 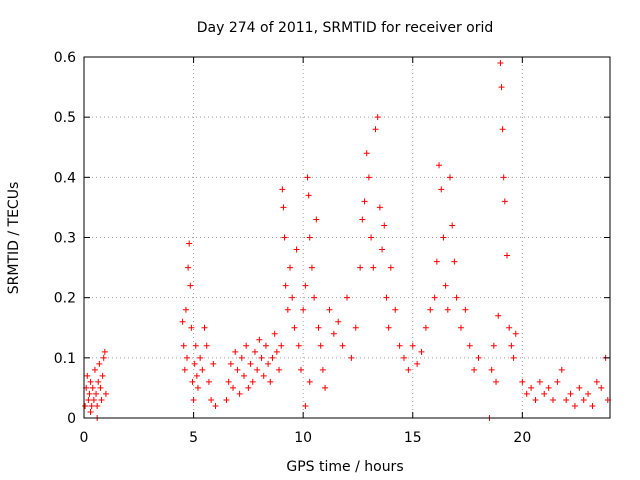 I want to click on y-tick-label: 0.1, so click(x=65, y=359).